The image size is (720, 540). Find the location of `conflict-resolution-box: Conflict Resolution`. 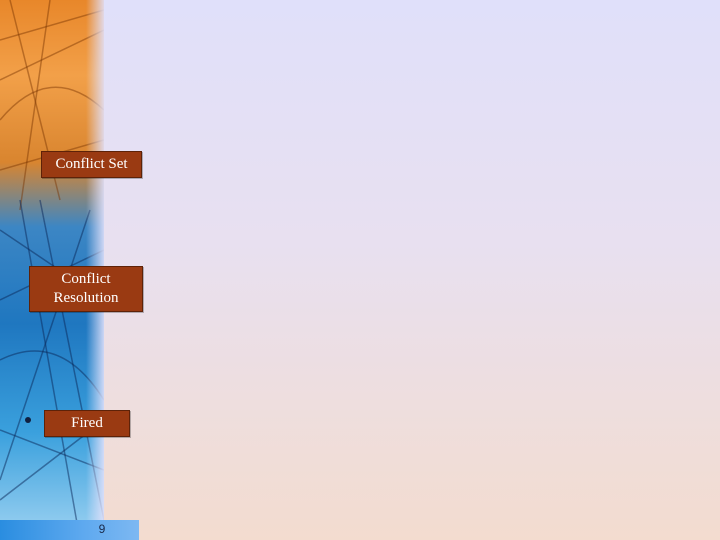

conflict-resolution-box: Conflict Resolution is located at coordinates (86, 289).